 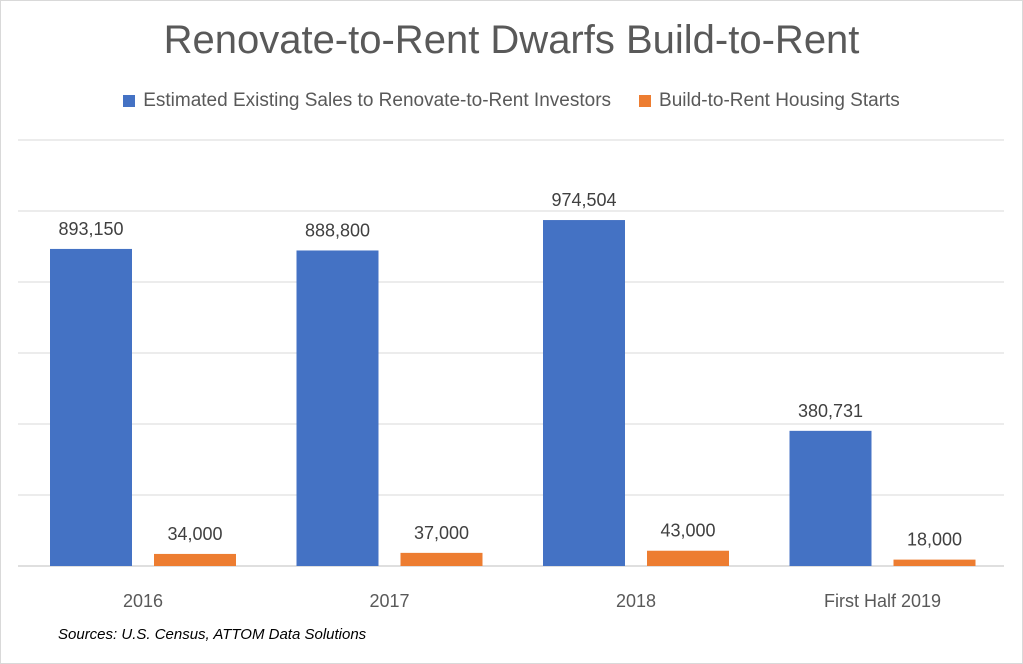 What do you see at coordinates (830, 411) in the screenshot?
I see `data-label-renovate-to-rent: 380,731` at bounding box center [830, 411].